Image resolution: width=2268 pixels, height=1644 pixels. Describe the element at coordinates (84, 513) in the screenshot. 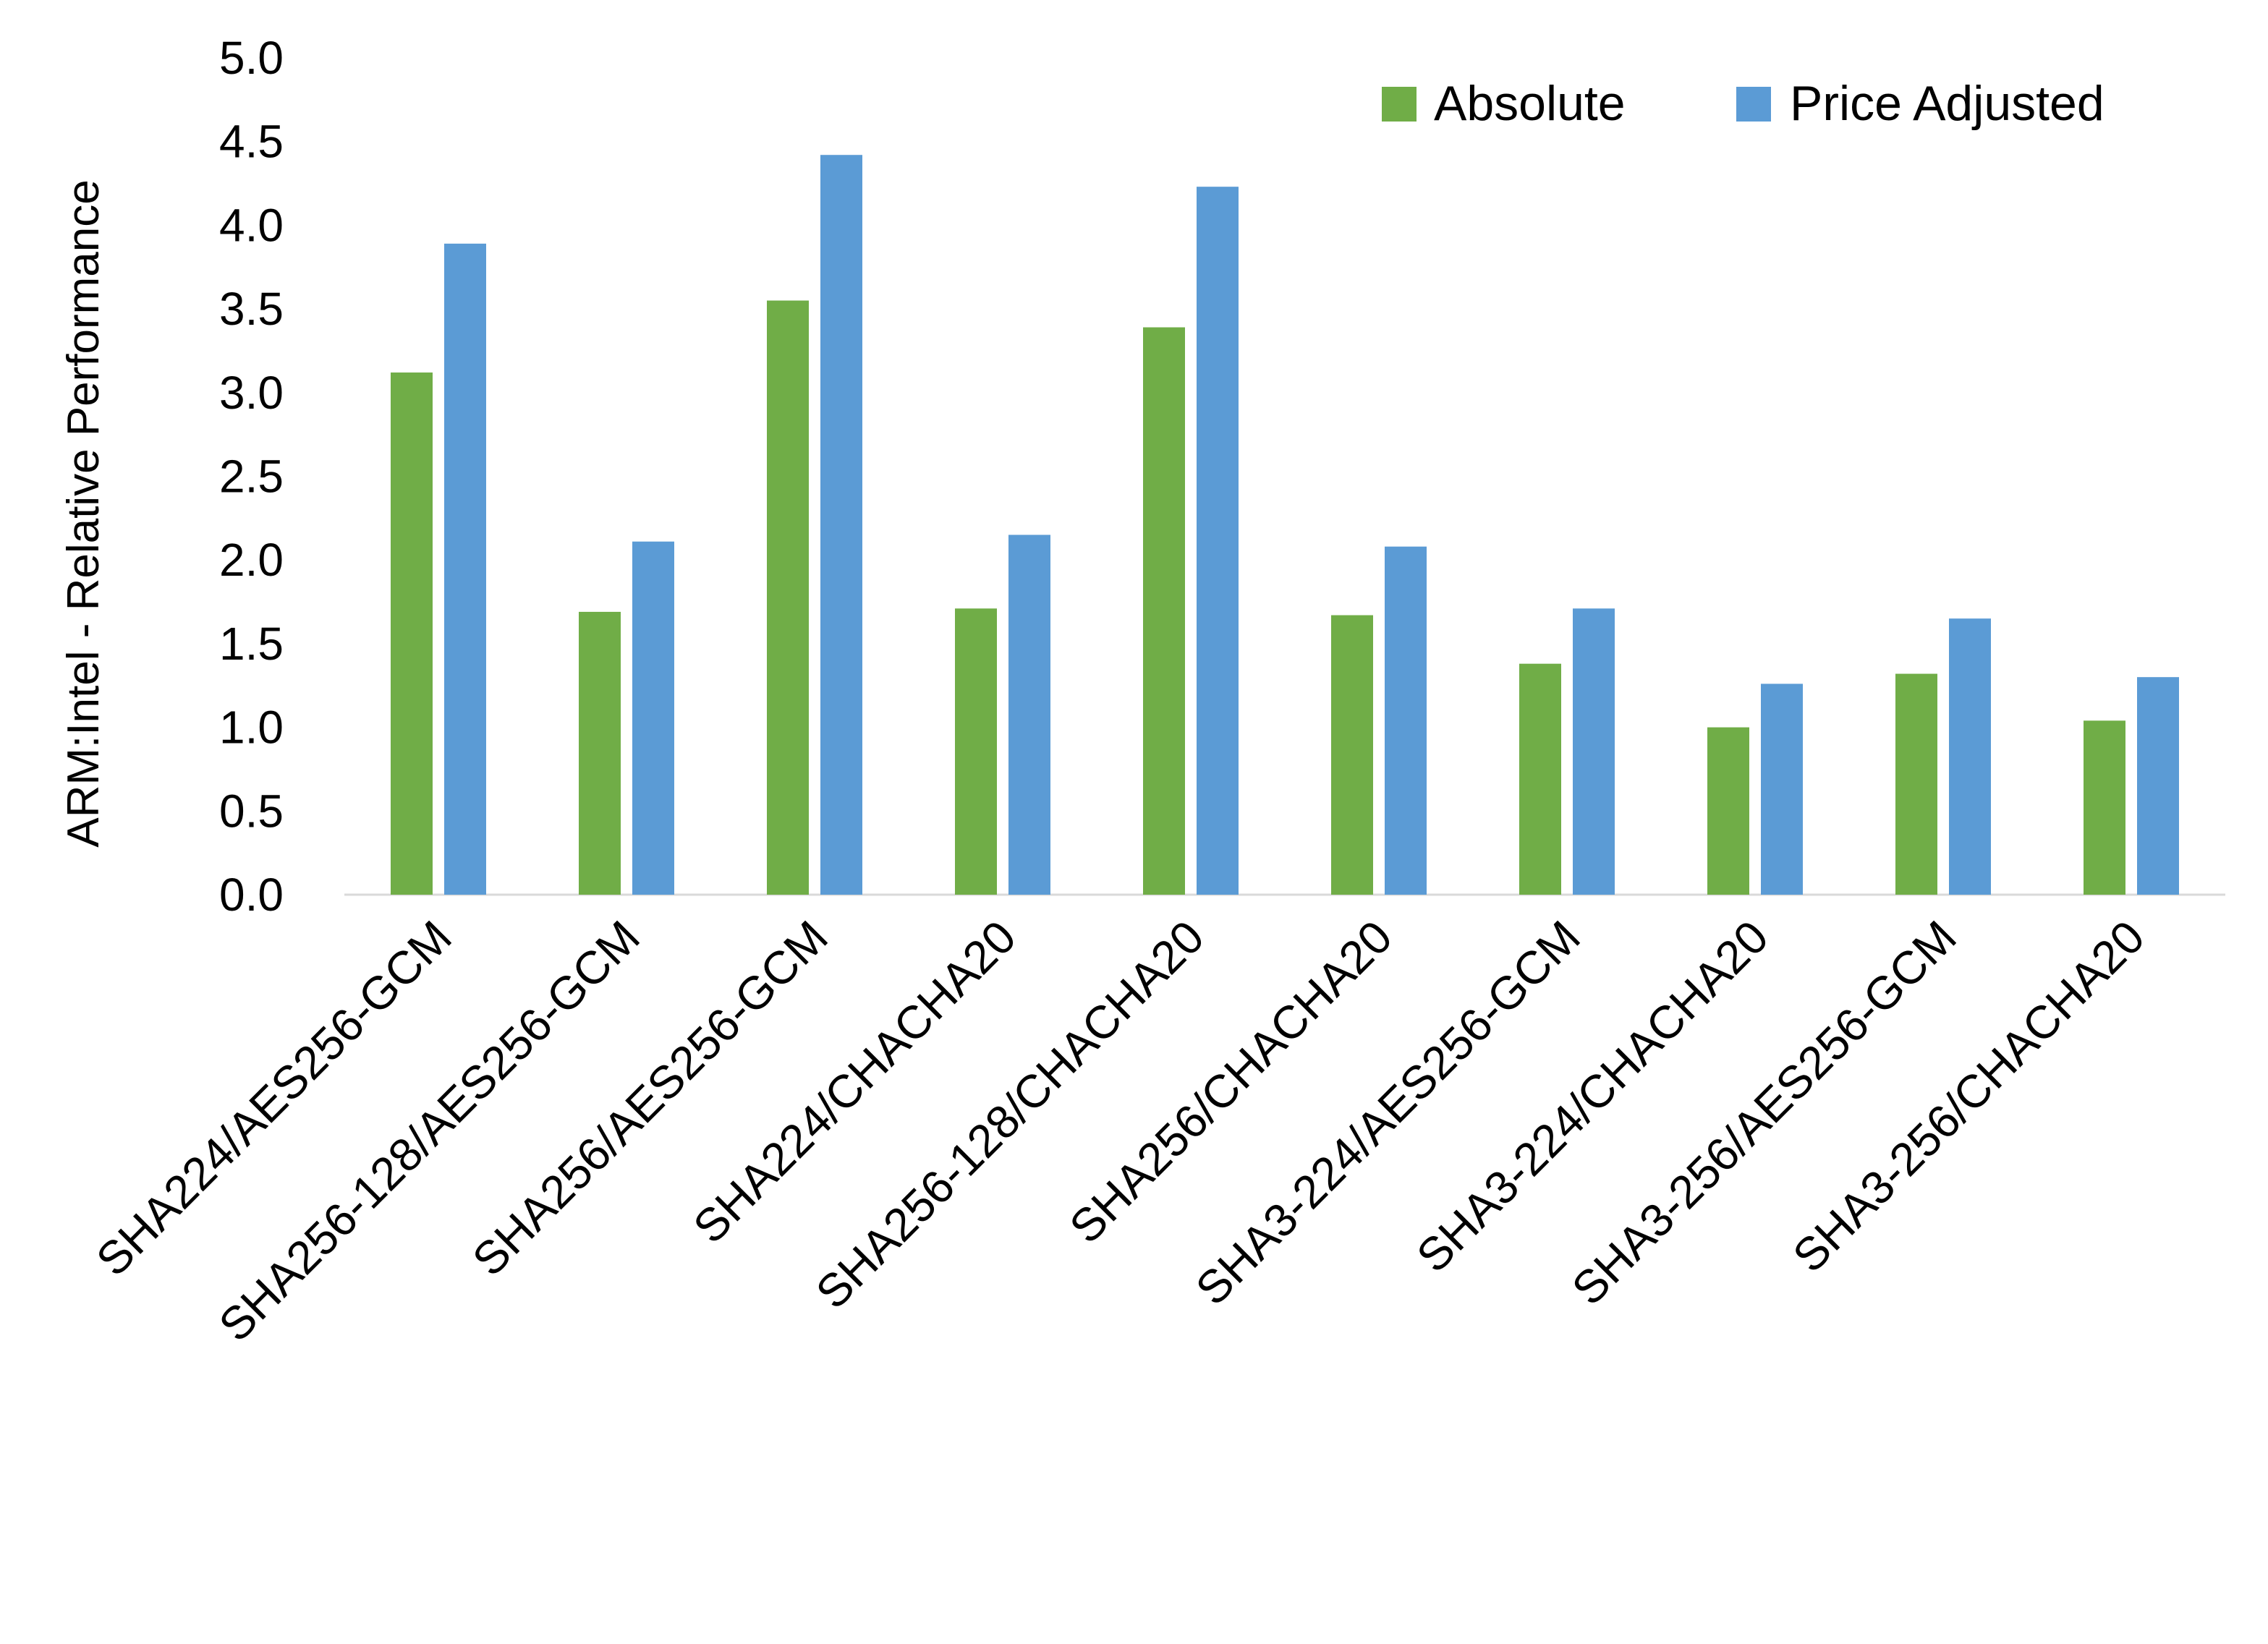

I see `y-axis-label: ARM:Intel - Relative Performance` at that location.